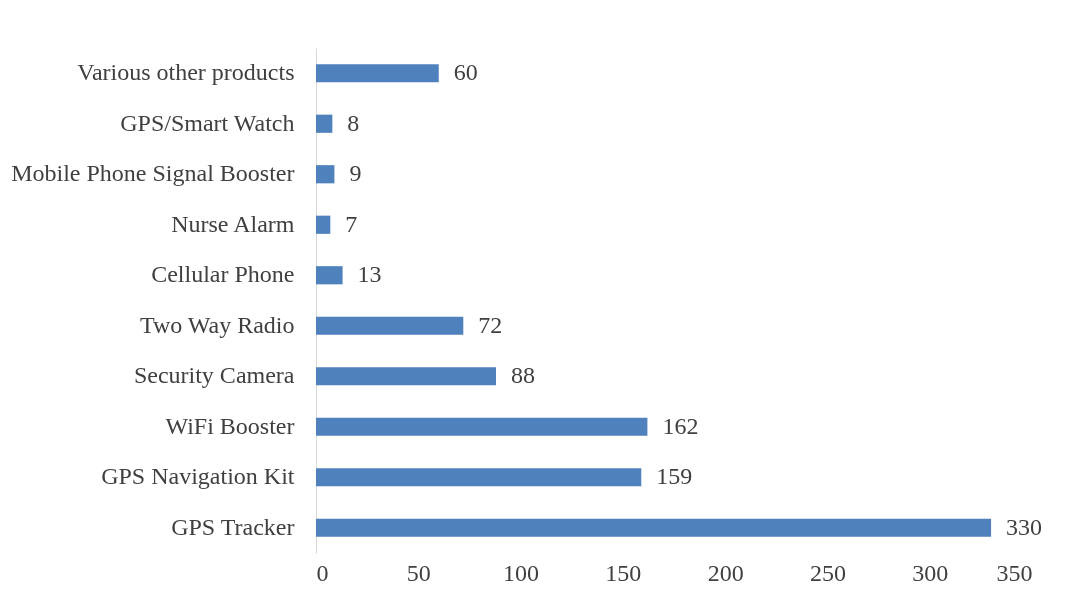  Describe the element at coordinates (827, 572) in the screenshot. I see `x-tick-label: 250` at that location.